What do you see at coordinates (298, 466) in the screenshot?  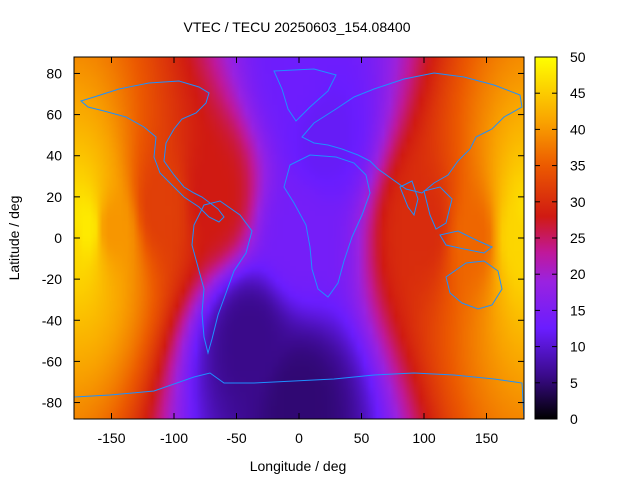 I see `x-axis-label: Longitude / deg` at bounding box center [298, 466].